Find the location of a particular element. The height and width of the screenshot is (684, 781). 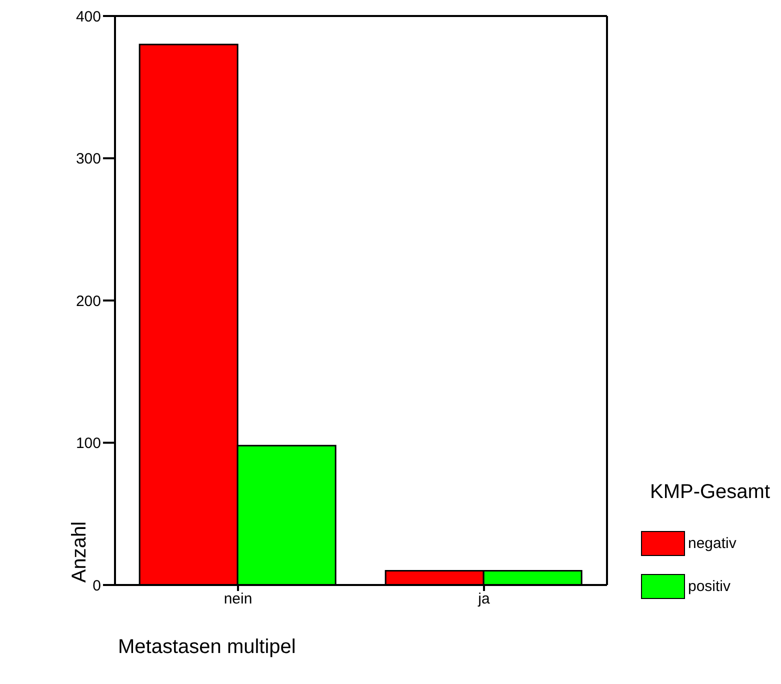

x-tick-label: nein is located at coordinates (238, 599).